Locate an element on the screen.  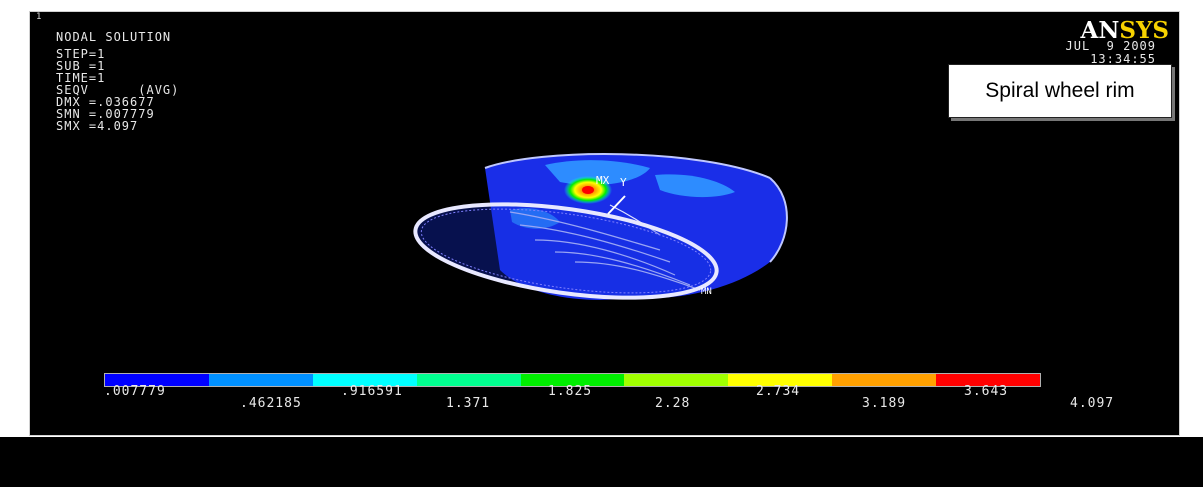
bottom-margin is located at coordinates (601, 462).